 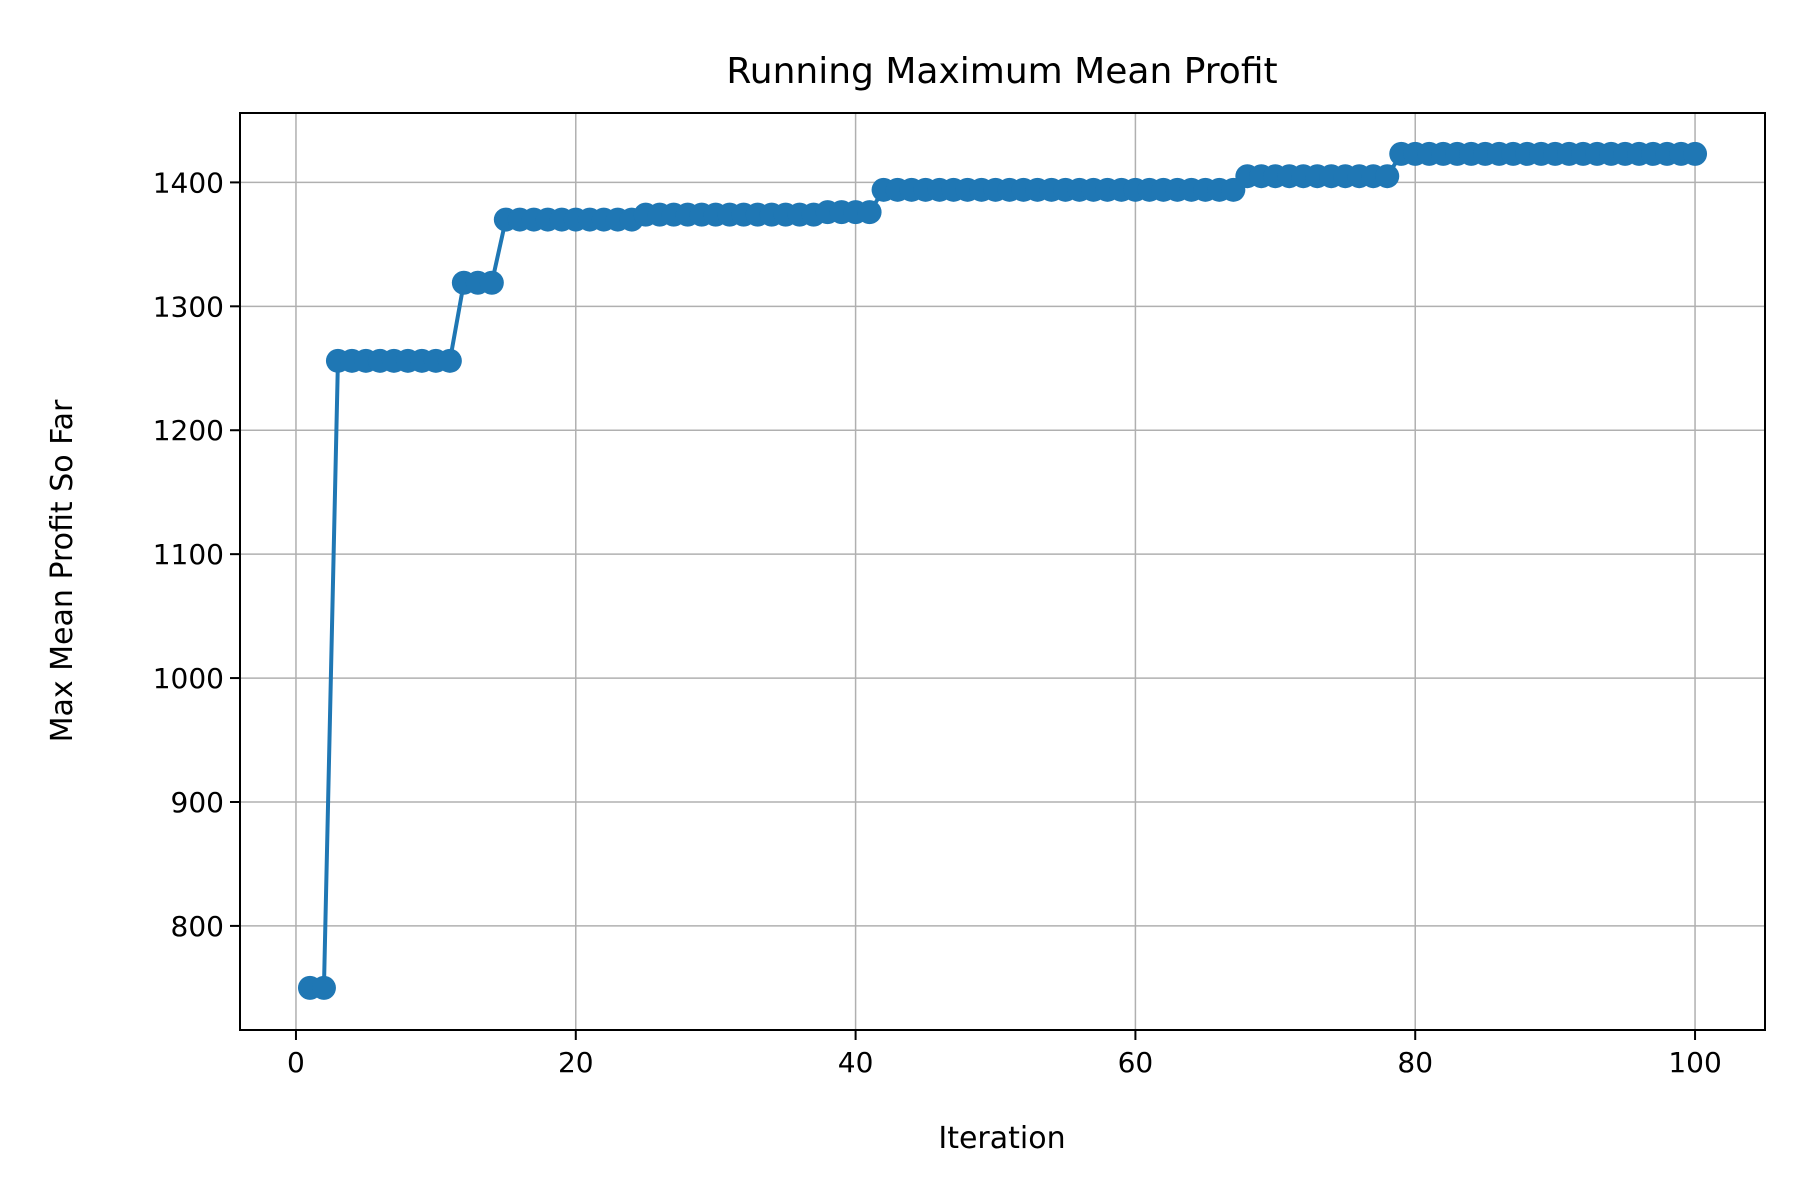 What do you see at coordinates (188, 678) in the screenshot?
I see `y-tick-label: 1000` at bounding box center [188, 678].